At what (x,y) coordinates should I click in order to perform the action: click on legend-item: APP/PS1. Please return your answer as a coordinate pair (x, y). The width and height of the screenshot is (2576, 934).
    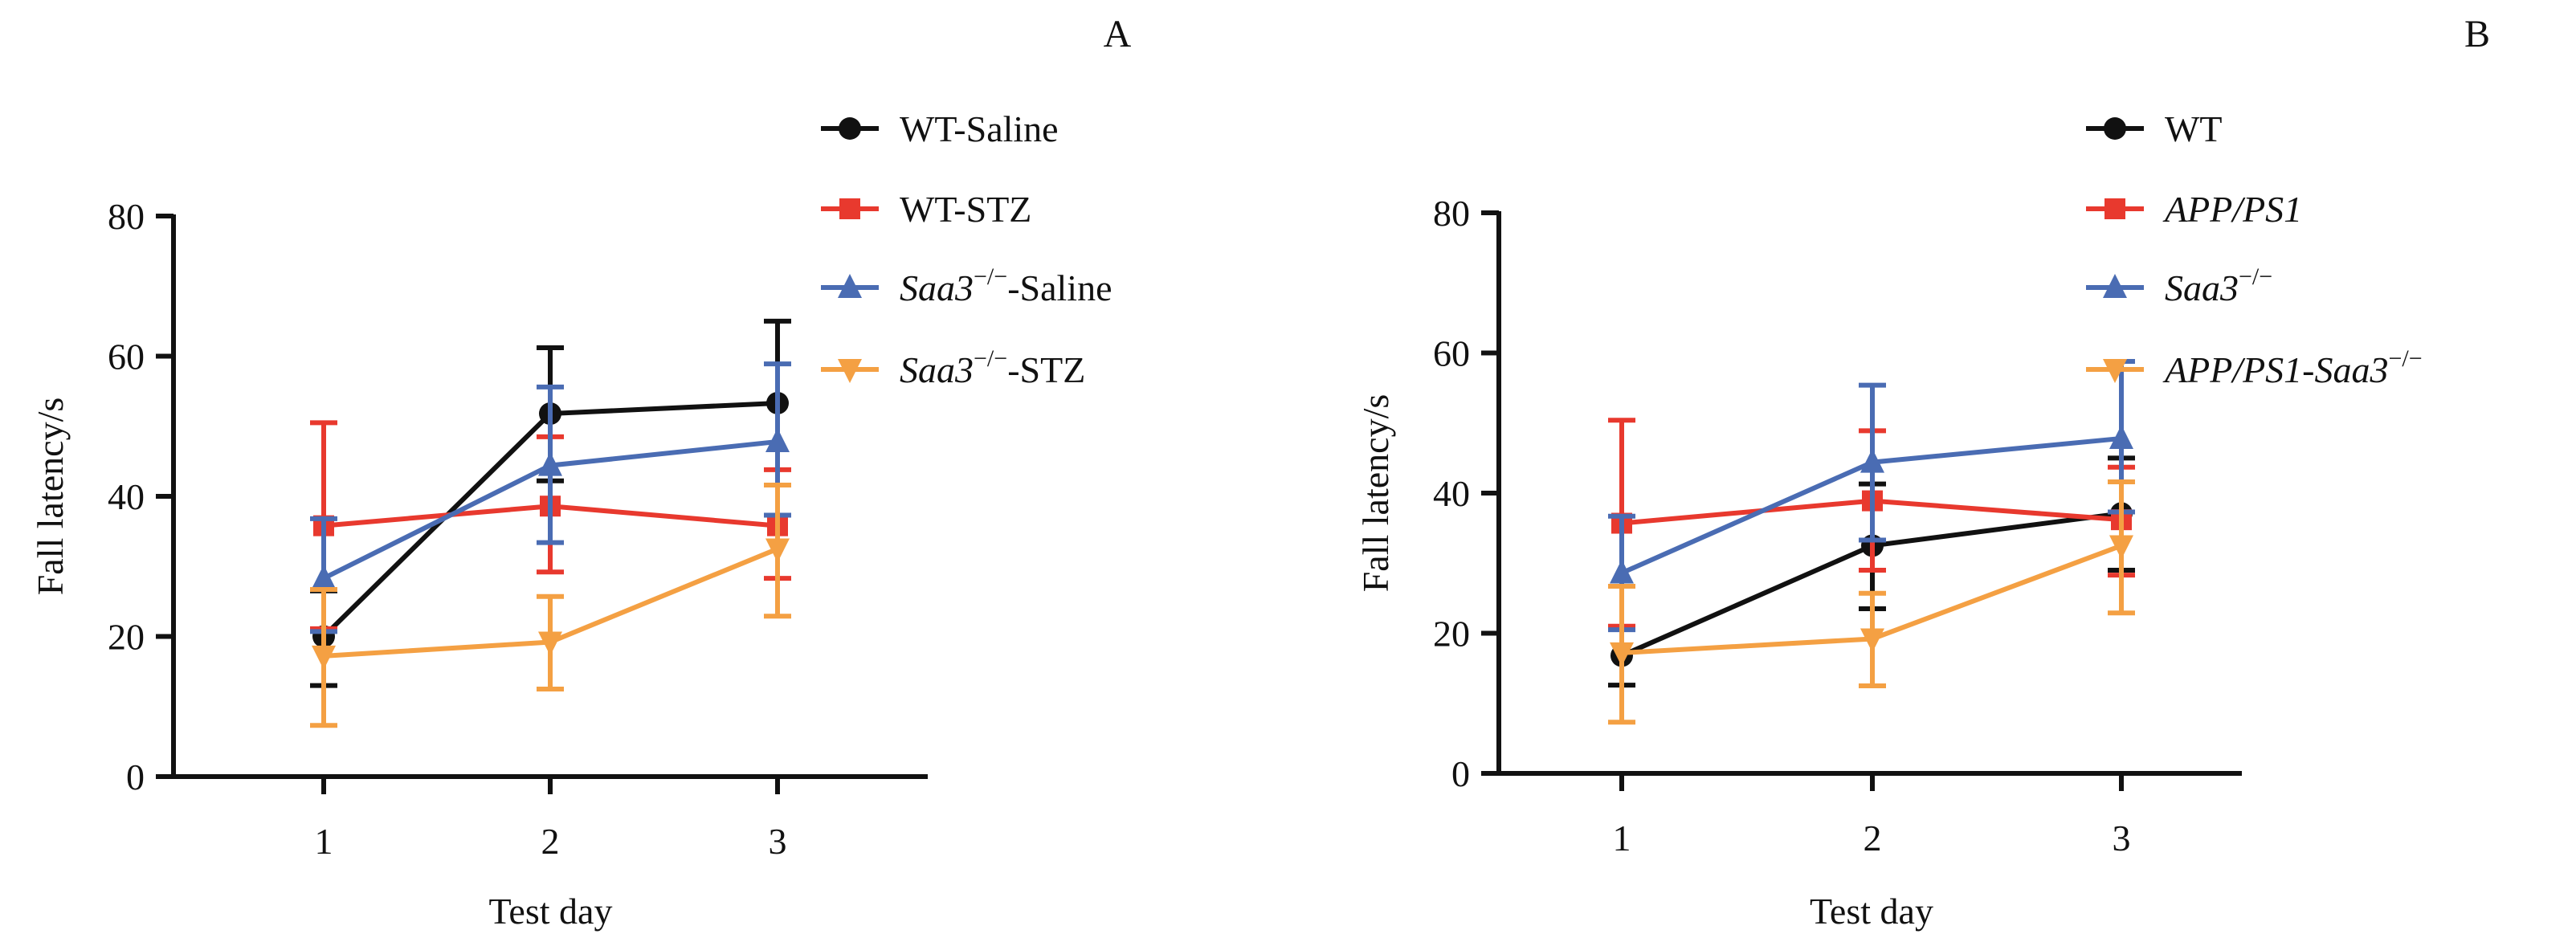
    Looking at the image, I should click on (2194, 209).